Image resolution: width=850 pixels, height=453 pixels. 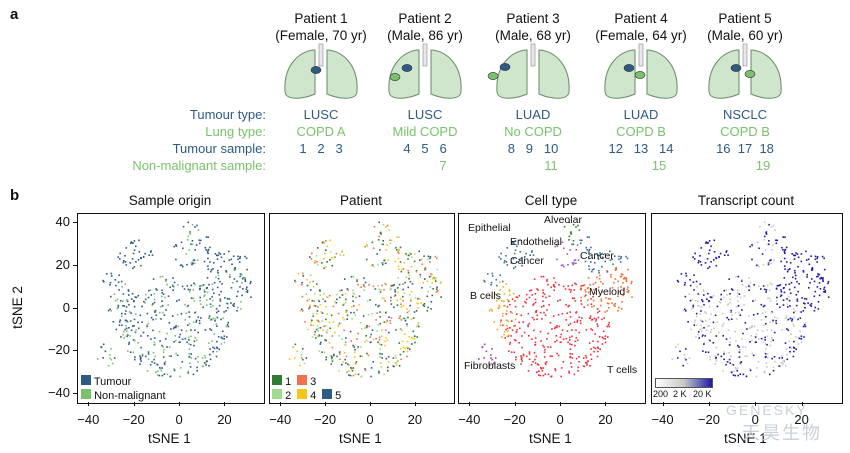 I want to click on x-tick-label: 0, so click(x=560, y=419).